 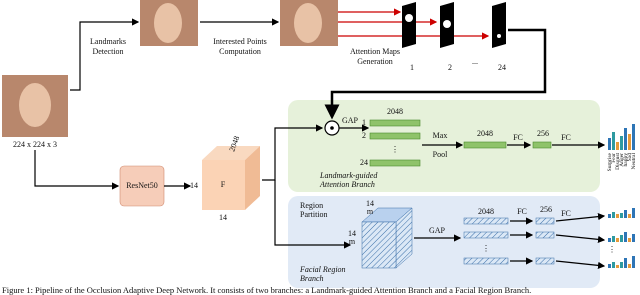 I want to click on map-label: 1, so click(x=412, y=67).